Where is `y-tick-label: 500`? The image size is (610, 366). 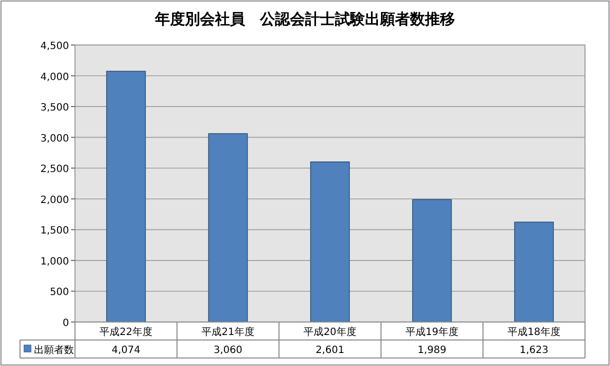 y-tick-label: 500 is located at coordinates (59, 292).